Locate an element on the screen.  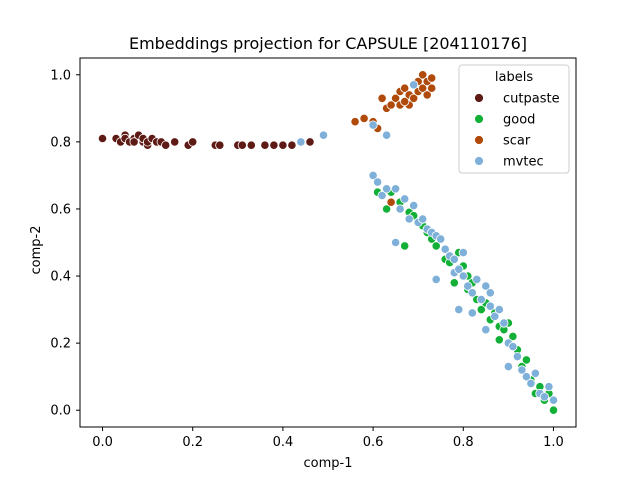
legend-box is located at coordinates (514, 119).